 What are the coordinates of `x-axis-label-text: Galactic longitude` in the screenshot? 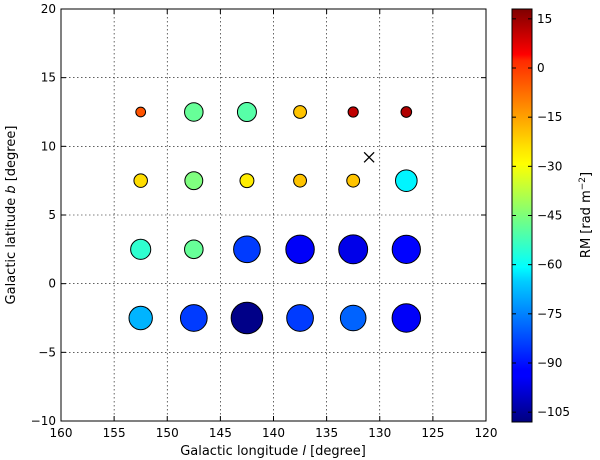 It's located at (239, 451).